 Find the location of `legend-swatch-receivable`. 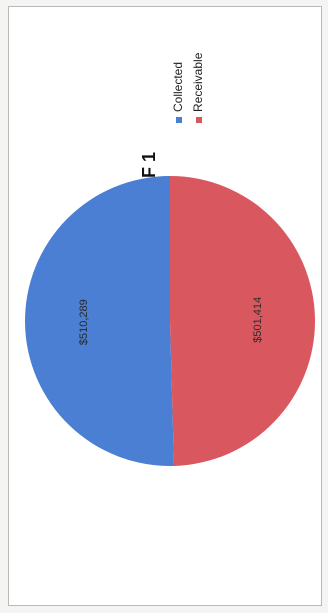

legend-swatch-receivable is located at coordinates (199, 120).